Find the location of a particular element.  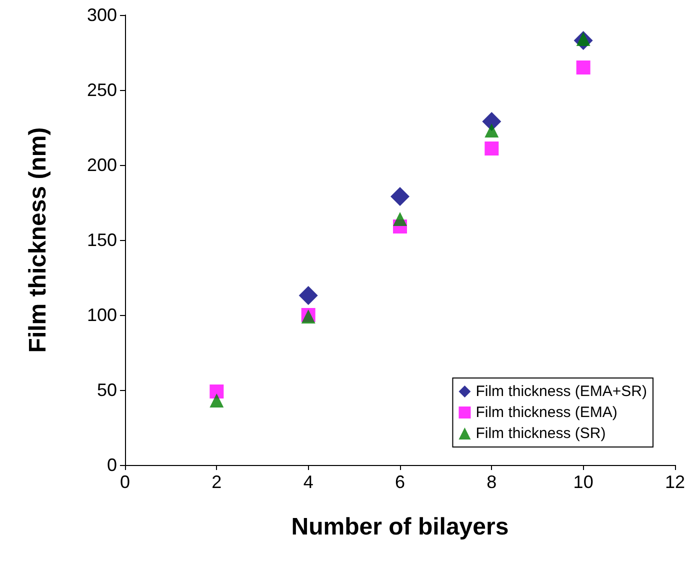

x-tick-label: 8 is located at coordinates (491, 482).